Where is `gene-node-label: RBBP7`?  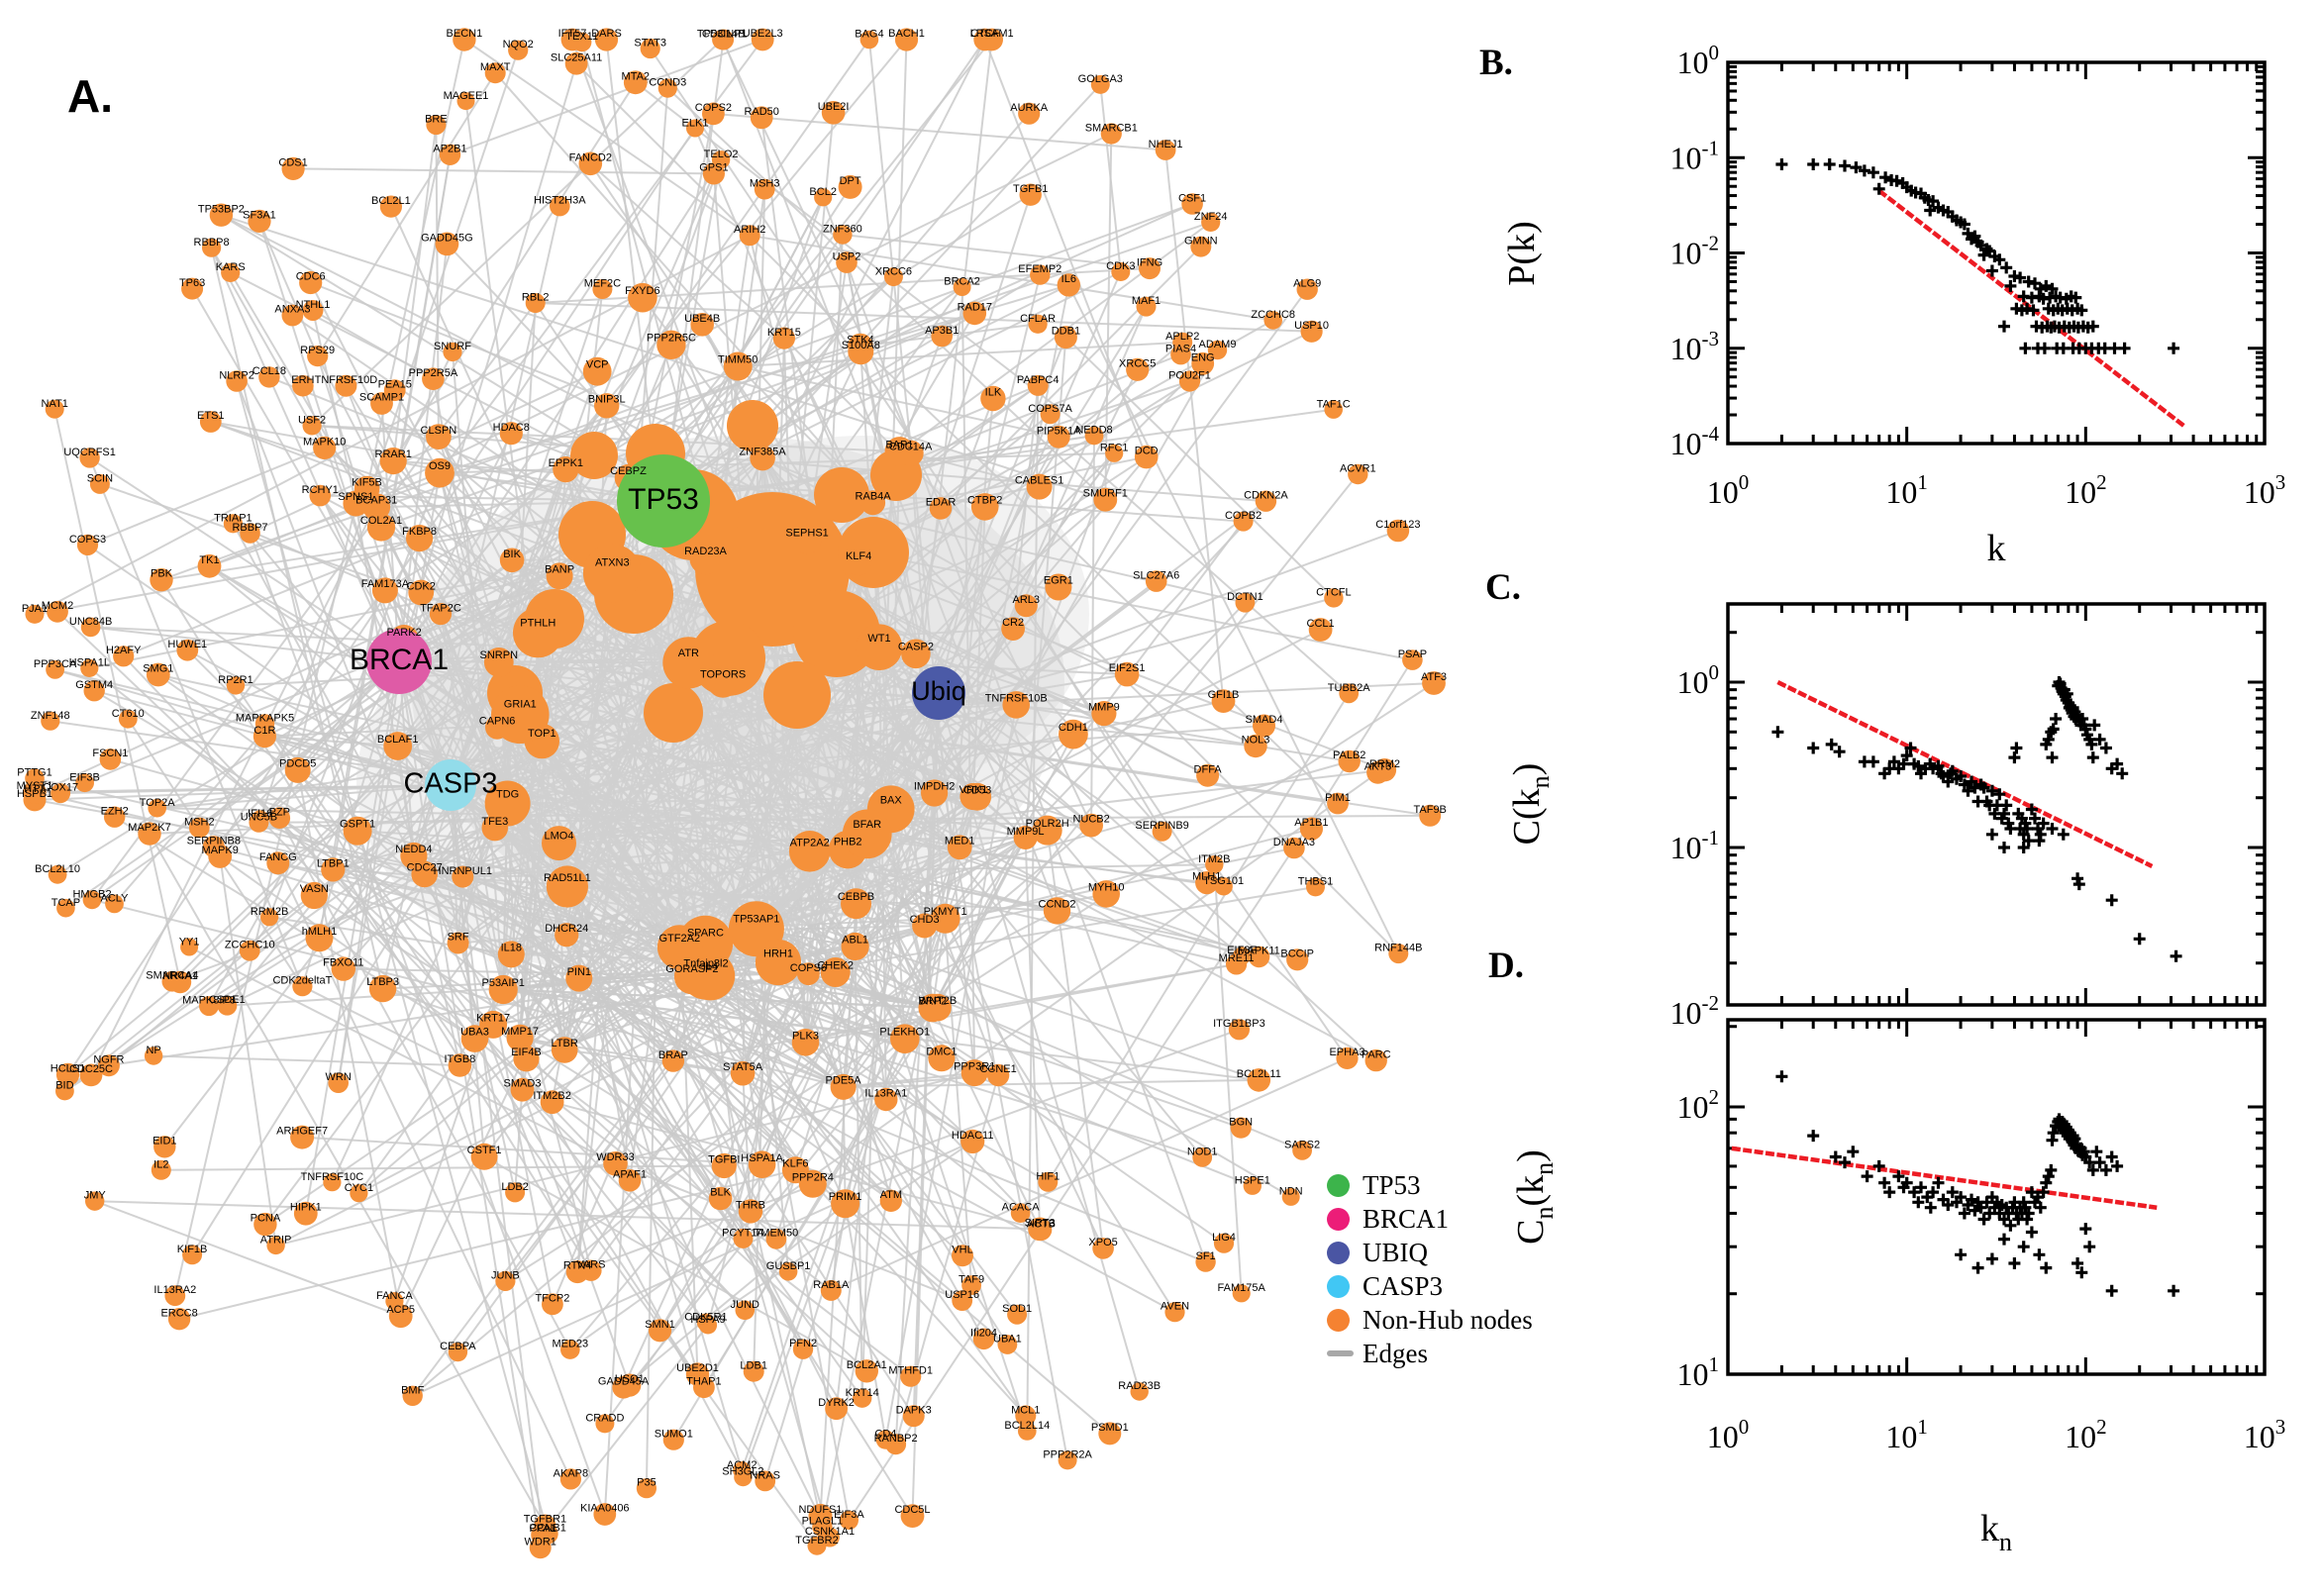
gene-node-label: RBBP7 is located at coordinates (250, 528).